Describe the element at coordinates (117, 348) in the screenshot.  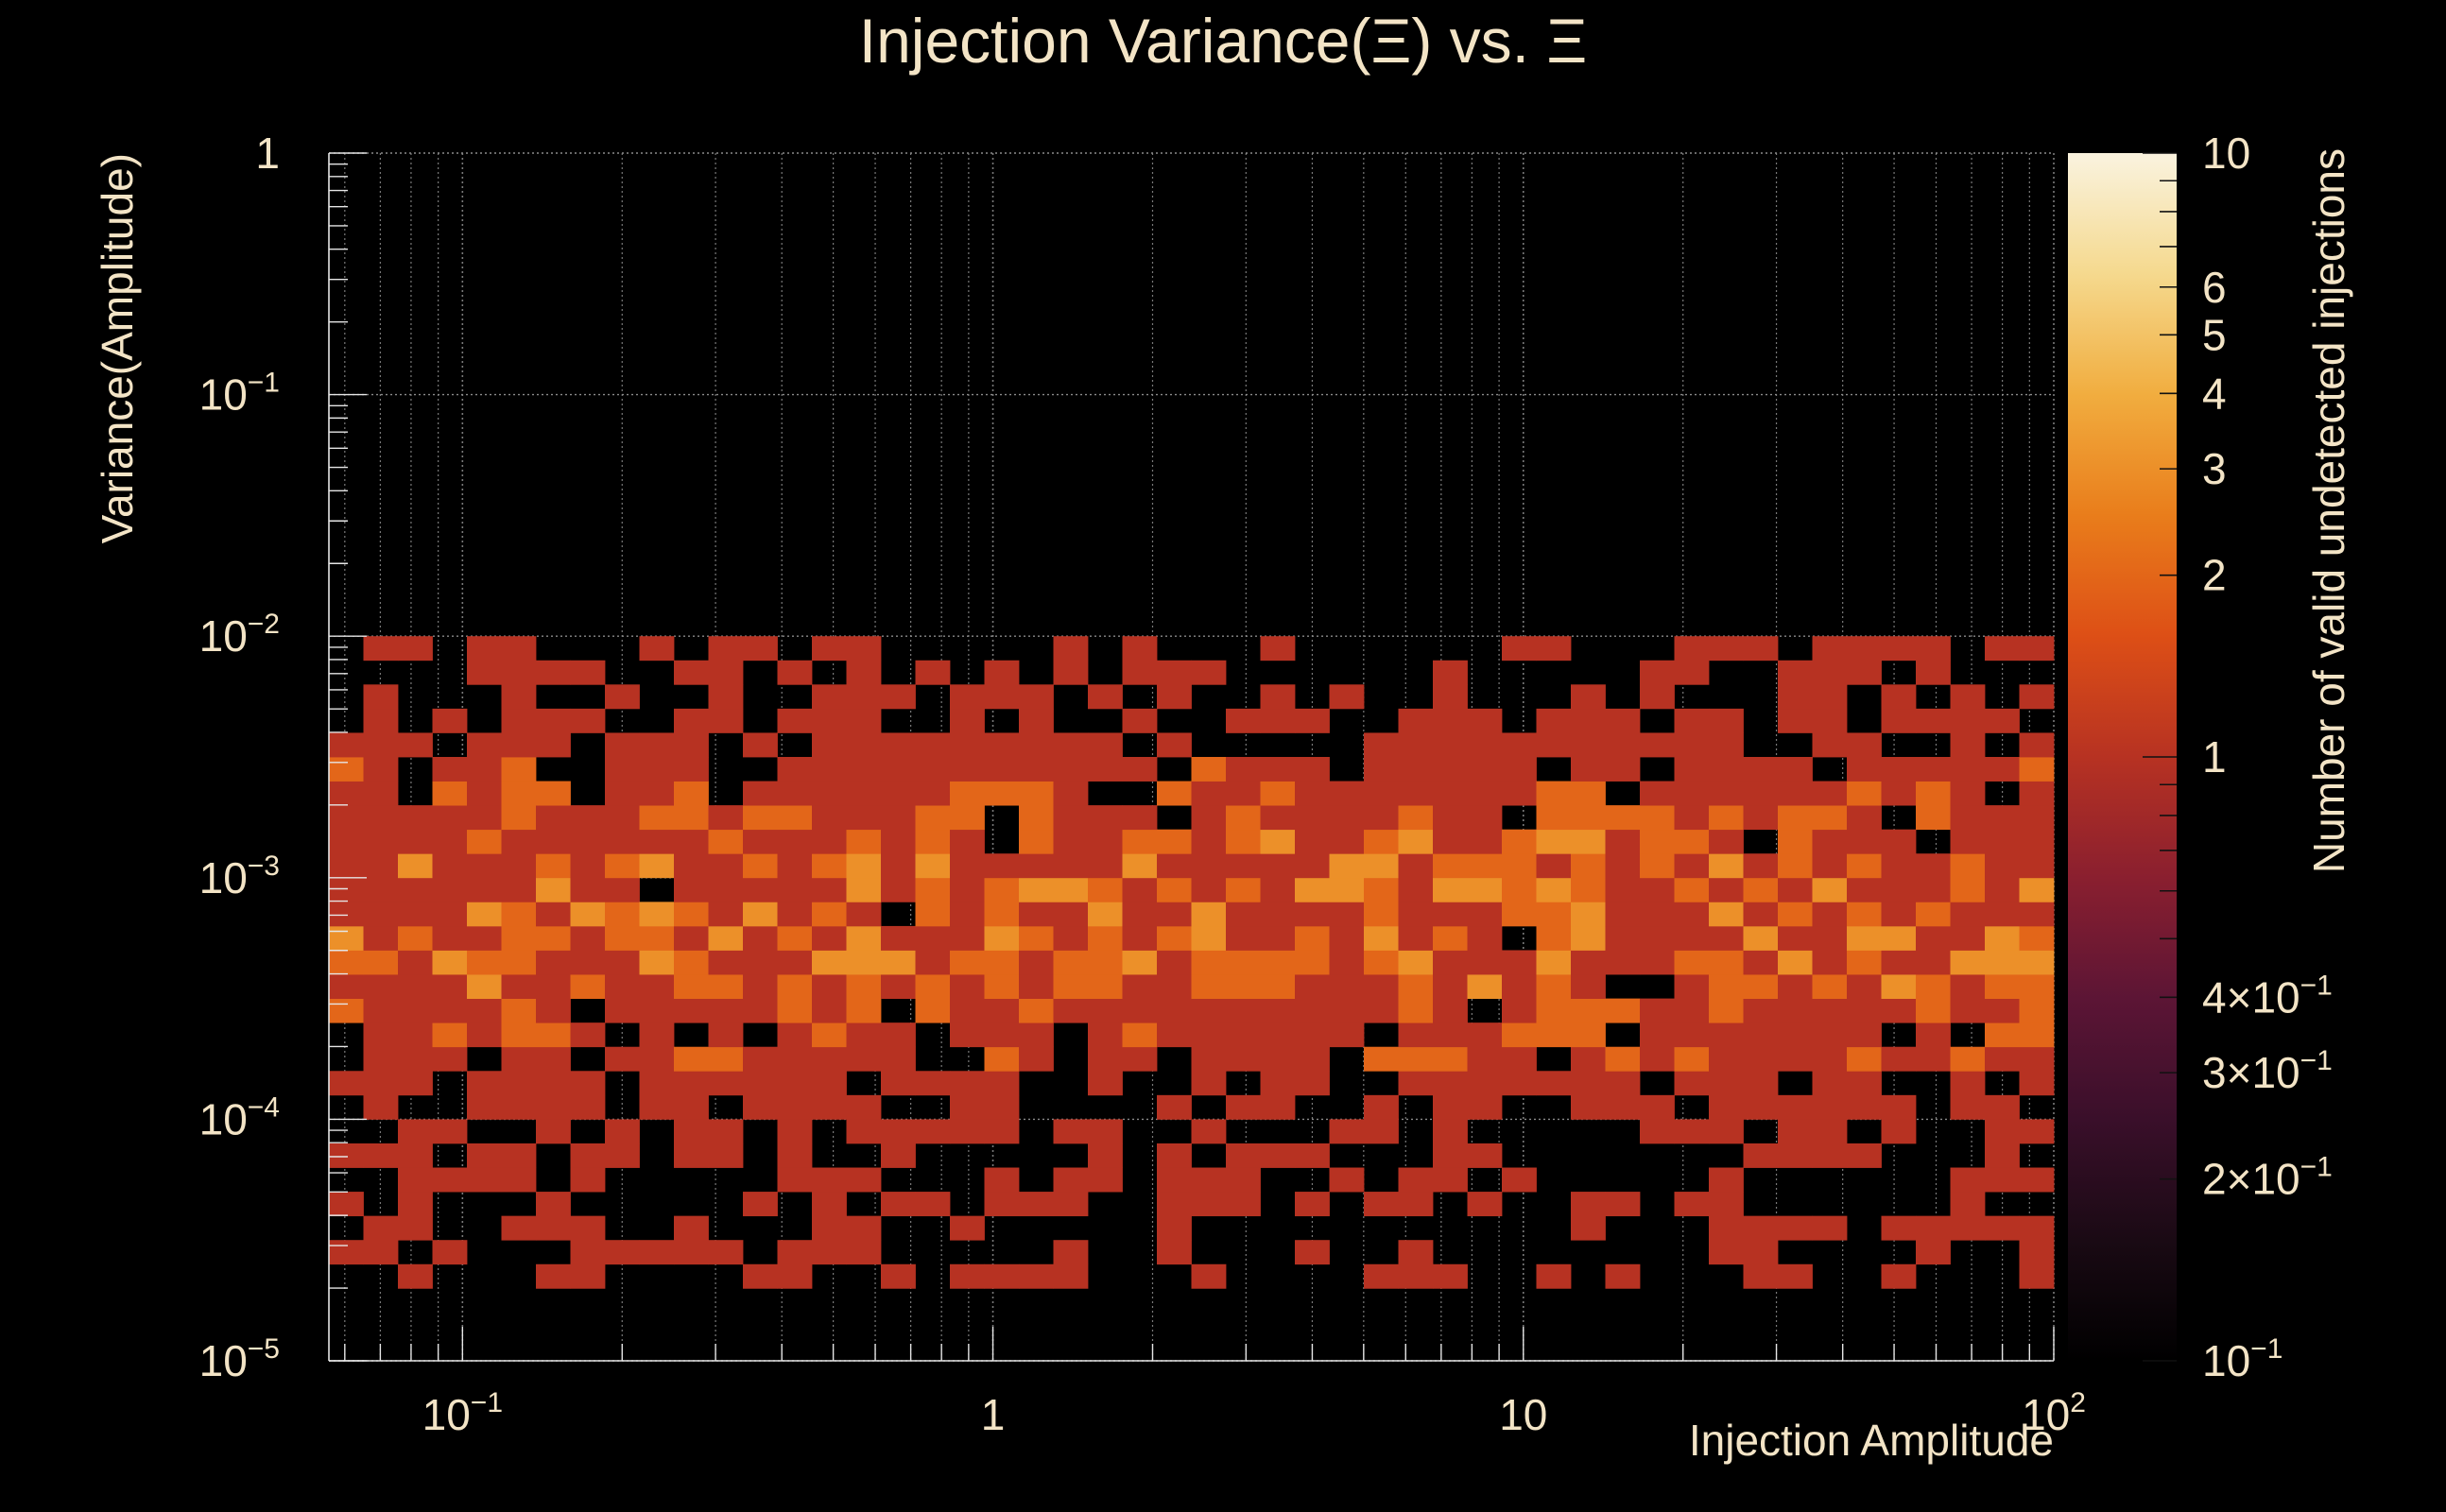
I see `y-axis-label: Variance(Amplitude)` at that location.